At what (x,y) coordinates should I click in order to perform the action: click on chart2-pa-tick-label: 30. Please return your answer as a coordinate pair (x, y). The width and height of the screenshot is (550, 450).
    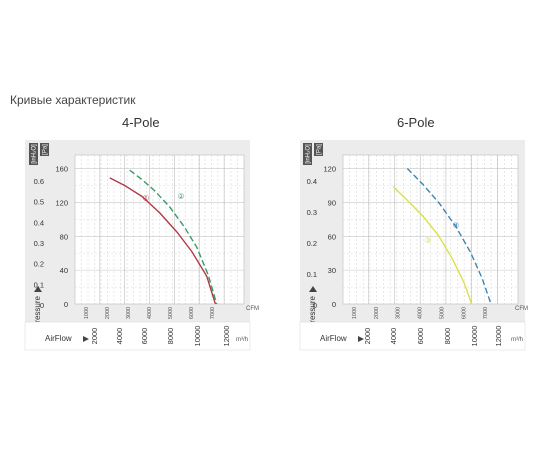
    Looking at the image, I should click on (332, 270).